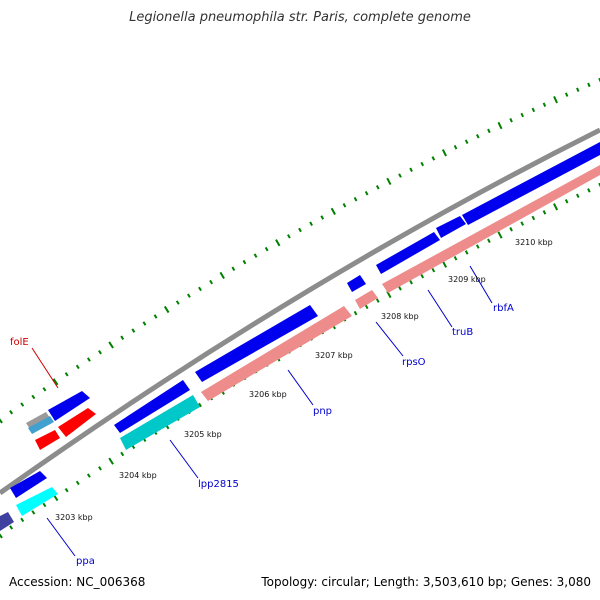  I want to click on gene-arrow-cyan-lpp2815, so click(160, 422).